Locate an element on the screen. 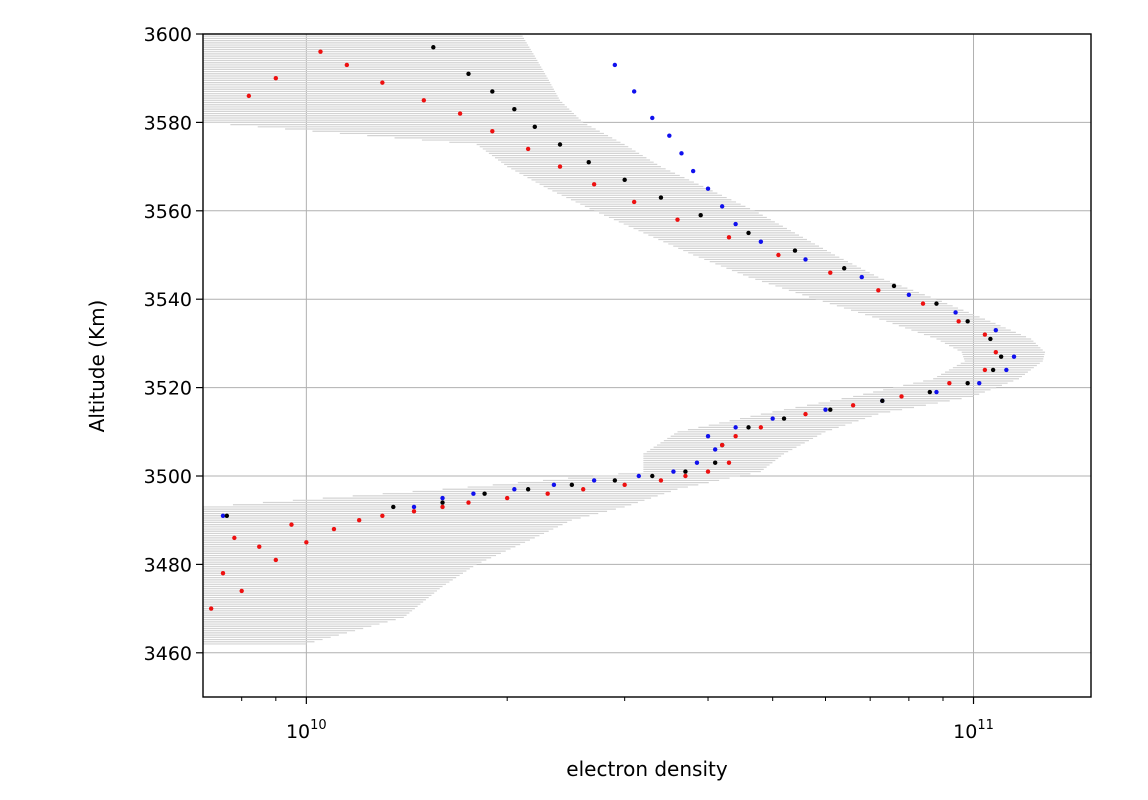  y-tick-label: 3500 is located at coordinates (168, 477).